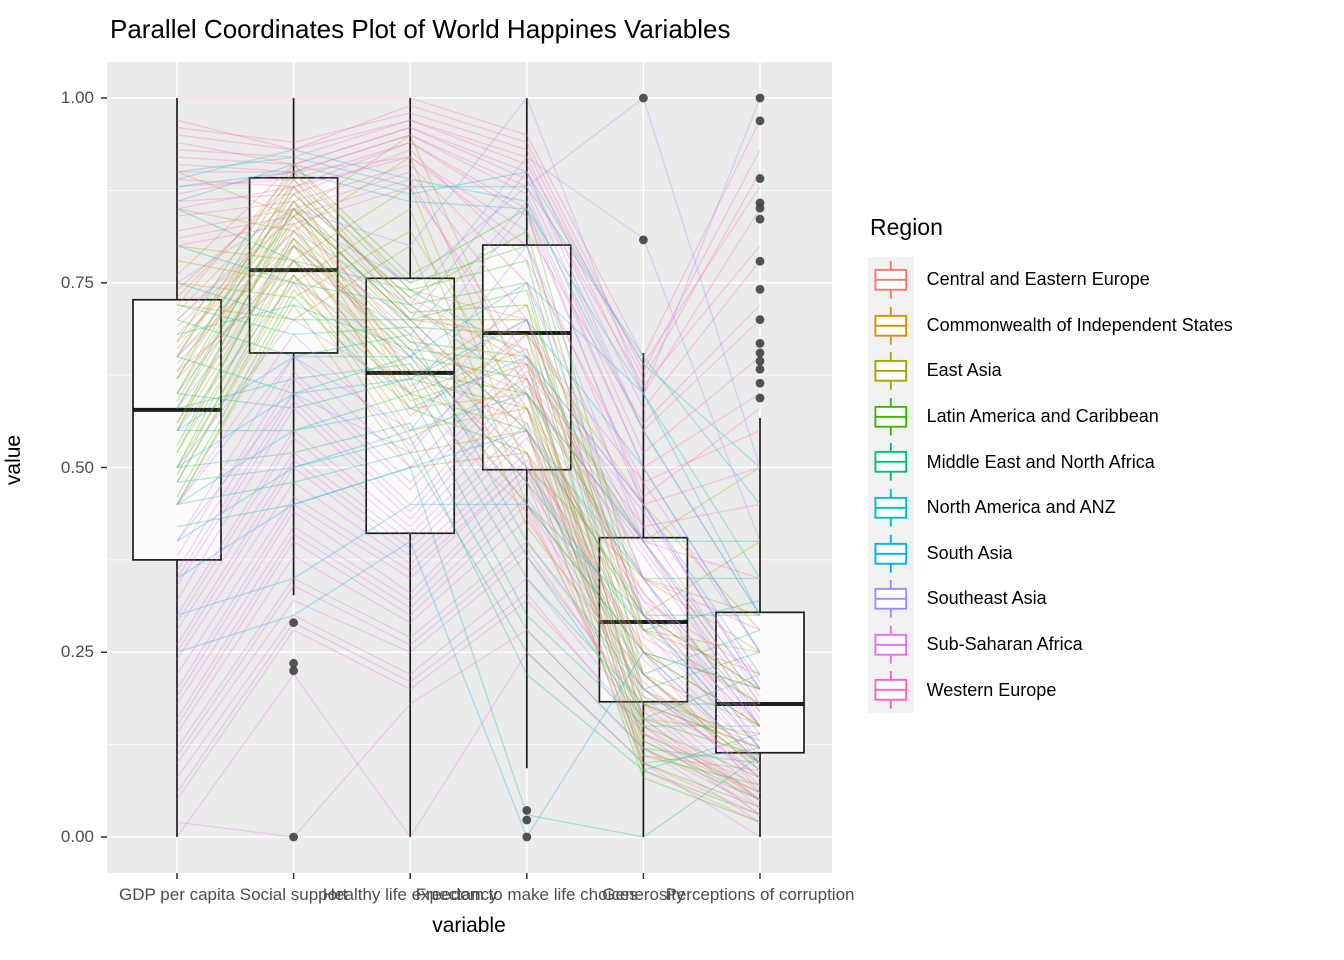 This screenshot has width=1344, height=960. Describe the element at coordinates (991, 689) in the screenshot. I see `legend-label: Western Europe` at that location.